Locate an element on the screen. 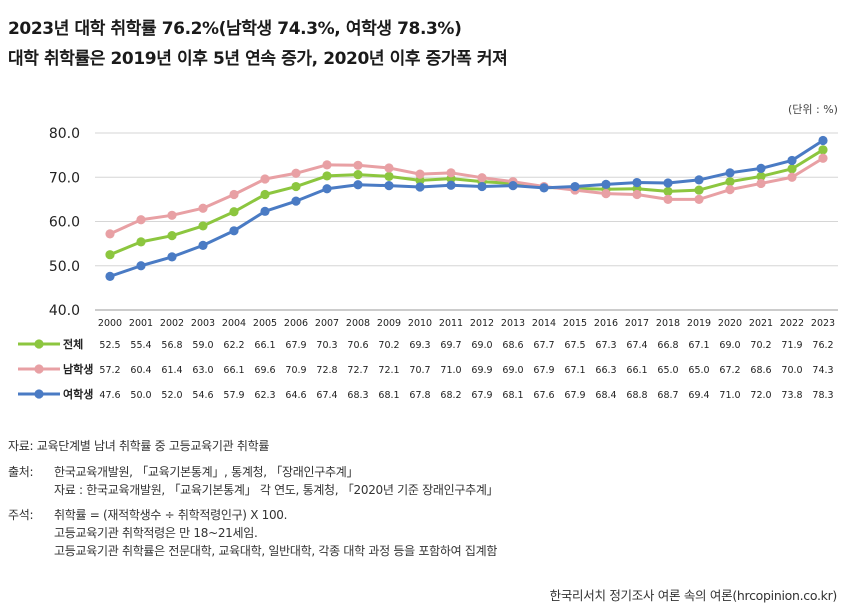  source-data-note: 자료: 교육단계별 남녀 취학률 중 고등교육기관 취학률 is located at coordinates (139, 446).